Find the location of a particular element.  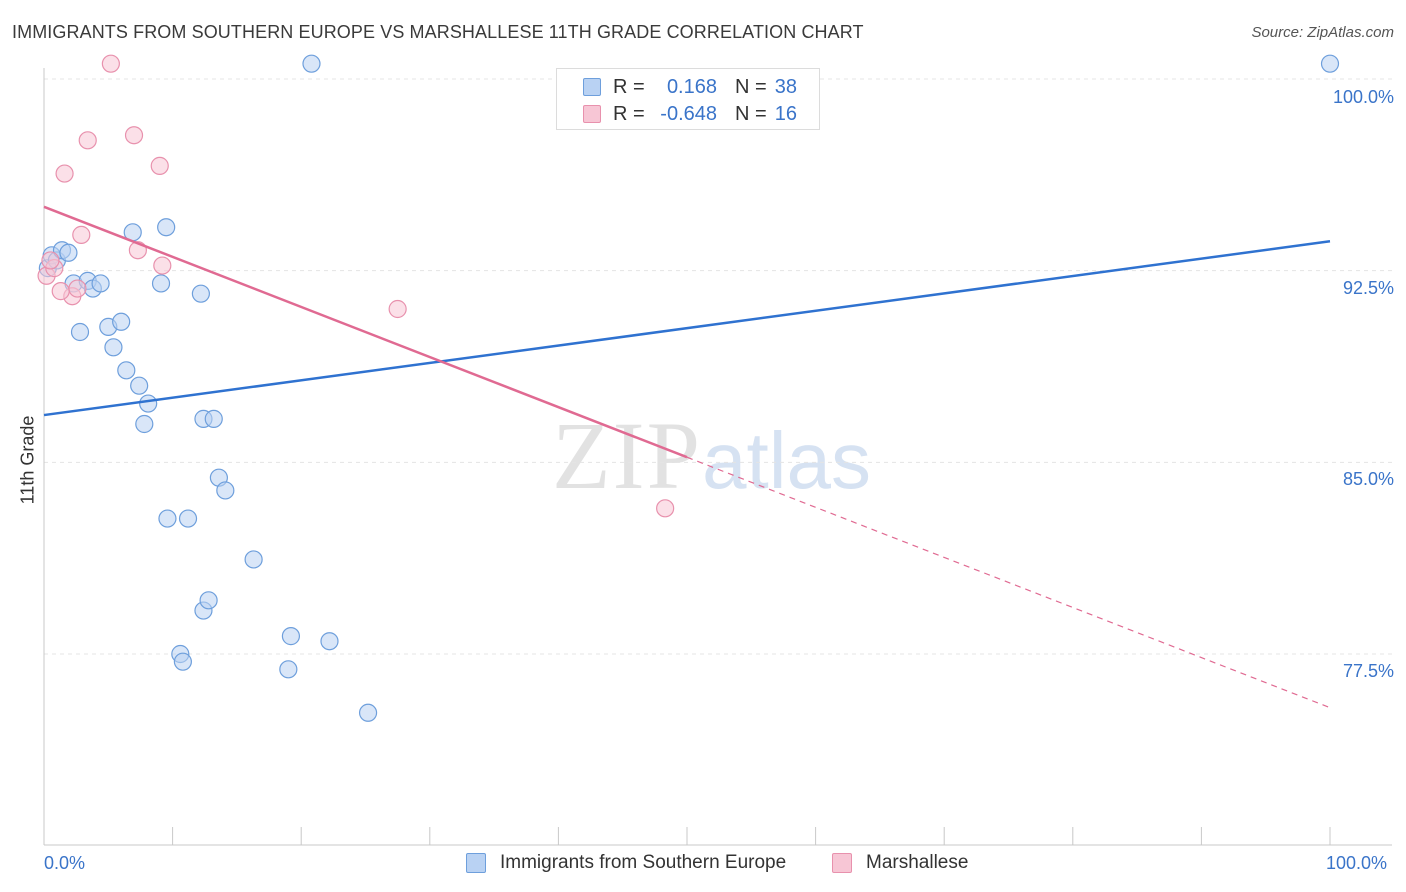

legend-r-value: -0.648 is located at coordinates (688, 114).